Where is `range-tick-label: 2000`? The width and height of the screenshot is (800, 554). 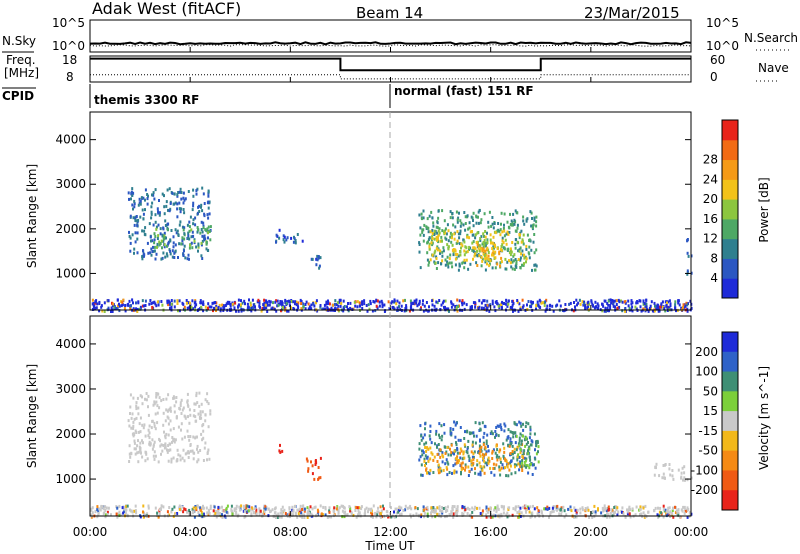 range-tick-label: 2000 is located at coordinates (70, 229).